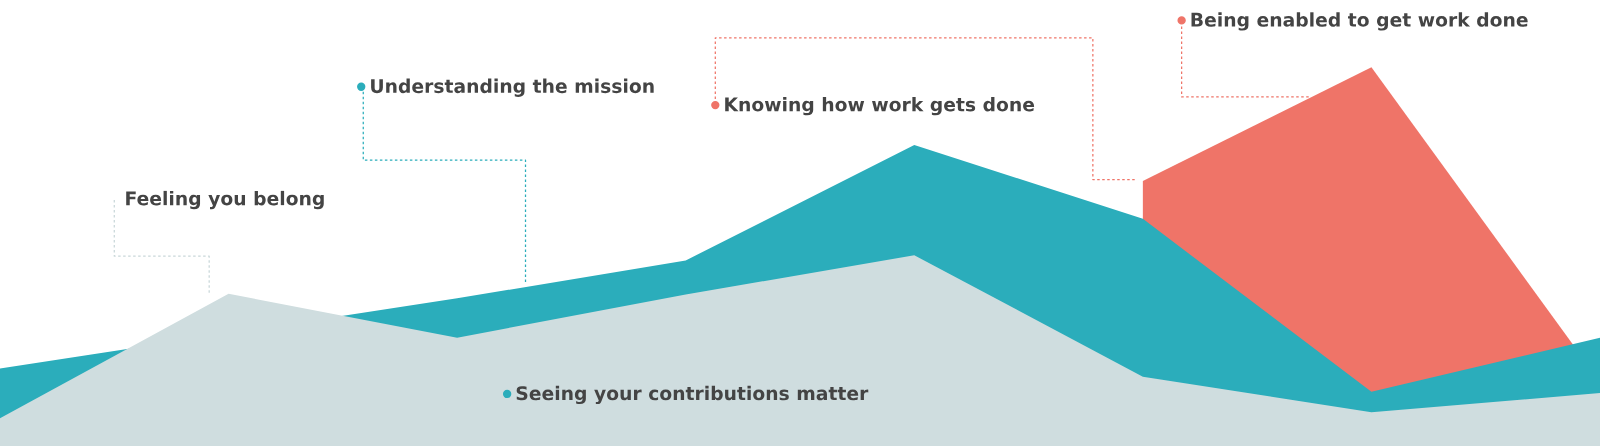 The image size is (1600, 446). Describe the element at coordinates (880, 106) in the screenshot. I see `annotation: Knowing how work gets done` at that location.